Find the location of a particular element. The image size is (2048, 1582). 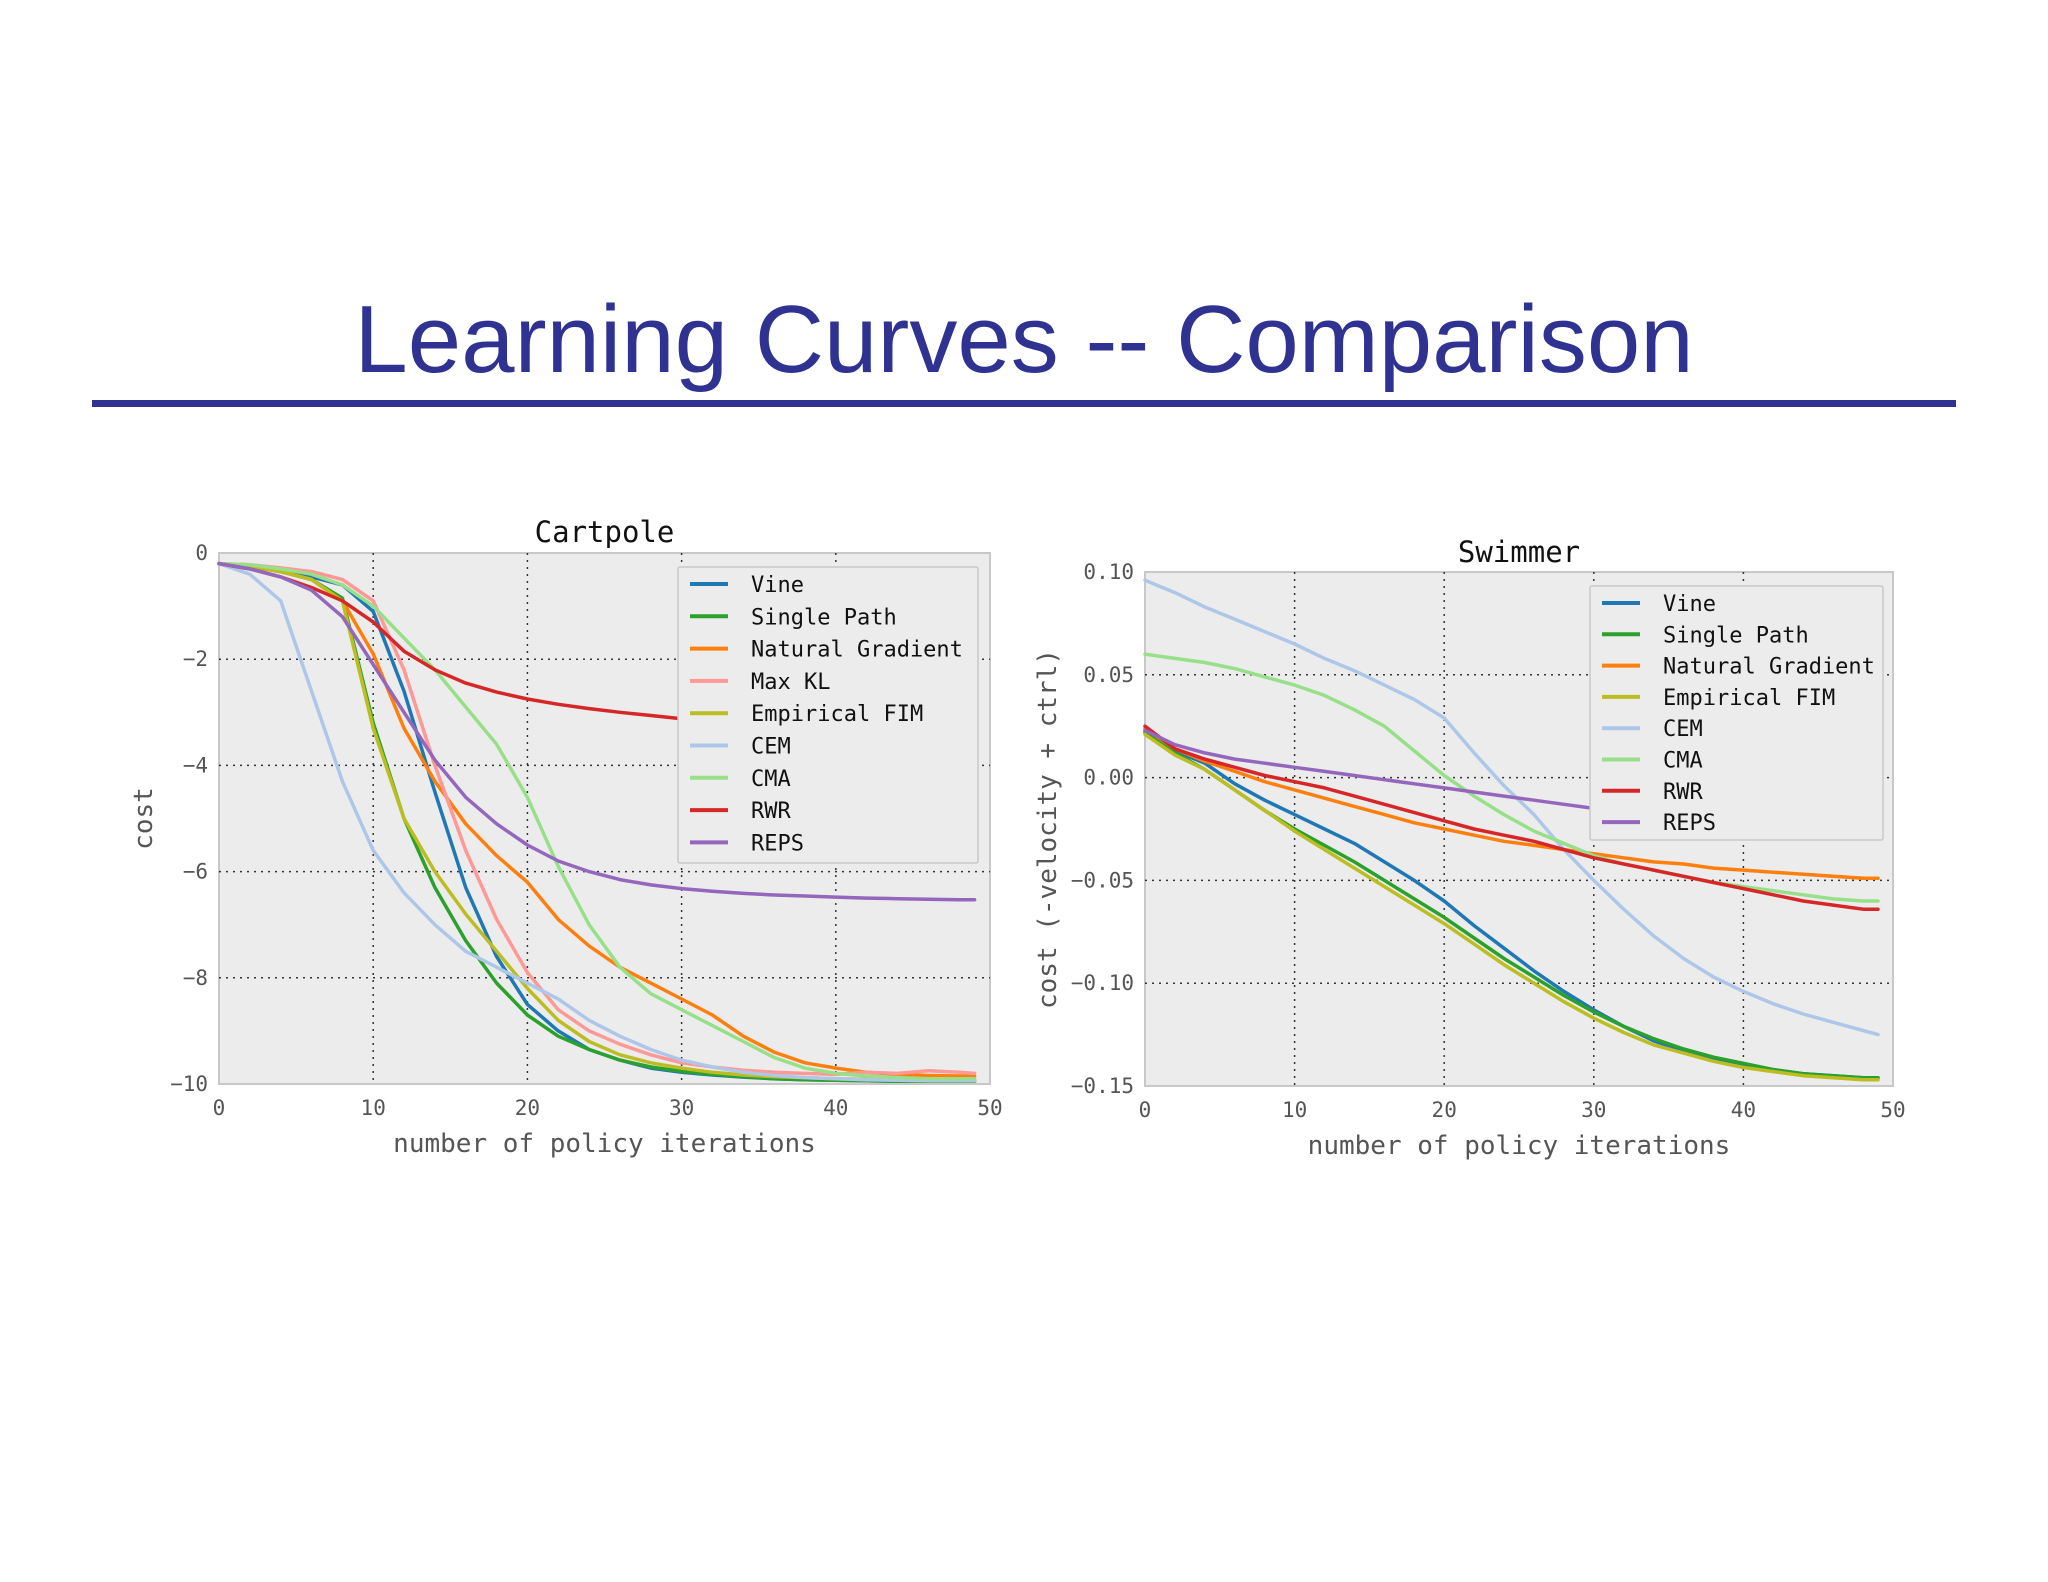

slide-title: Learning Curves -- Comparison is located at coordinates (1024, 339).